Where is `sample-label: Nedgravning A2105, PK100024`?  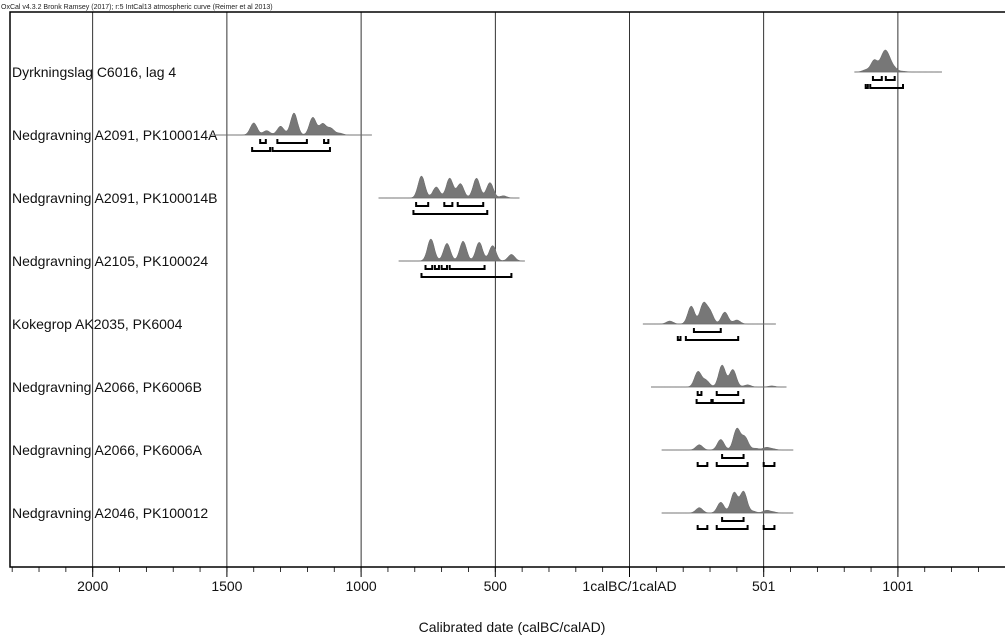
sample-label: Nedgravning A2105, PK100024 is located at coordinates (110, 261).